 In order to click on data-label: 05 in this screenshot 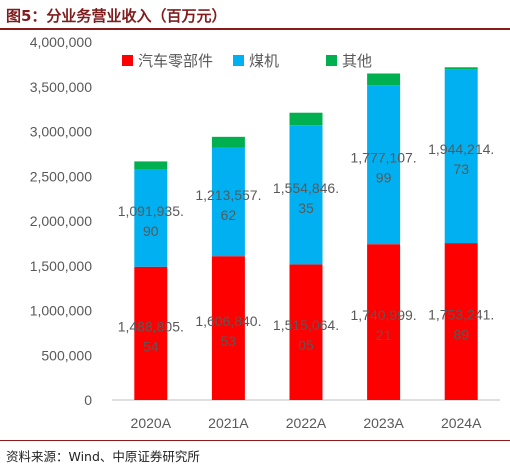, I will do `click(306, 345)`.